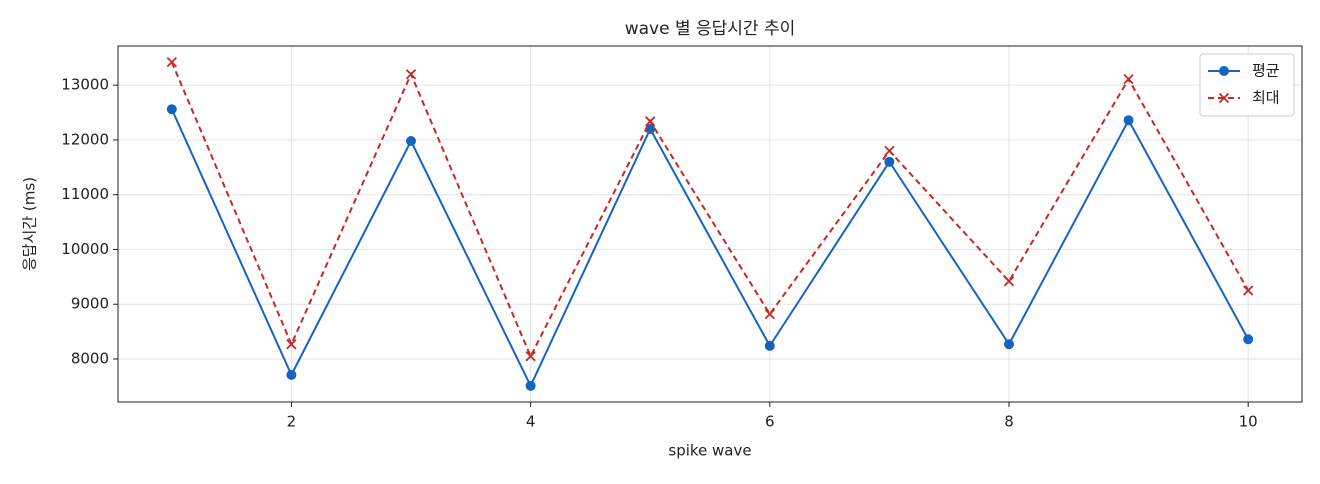  Describe the element at coordinates (85, 194) in the screenshot. I see `y-tick-label: 11000` at that location.